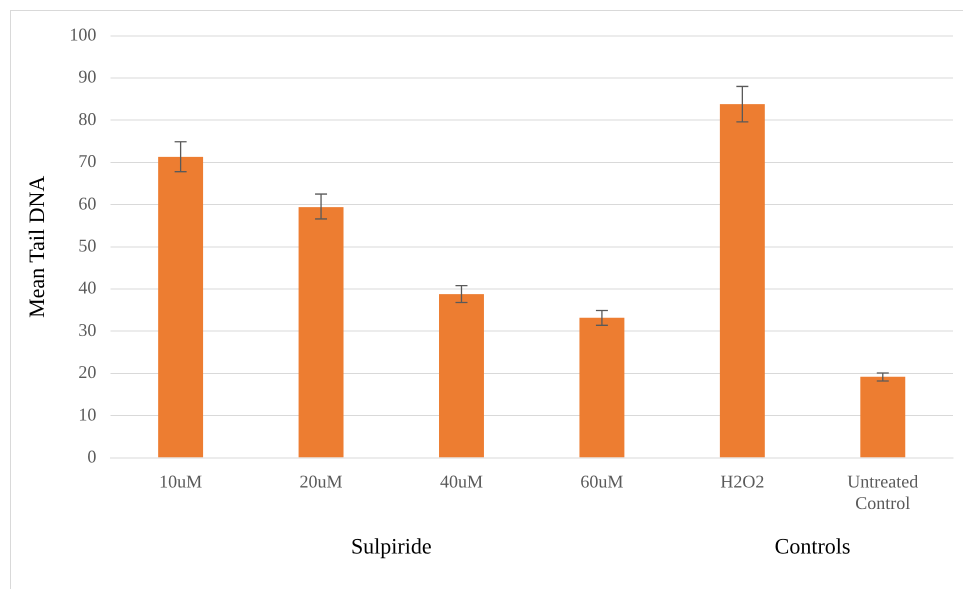 This screenshot has width=964, height=590. I want to click on y-tick-label: 40, so click(87, 288).